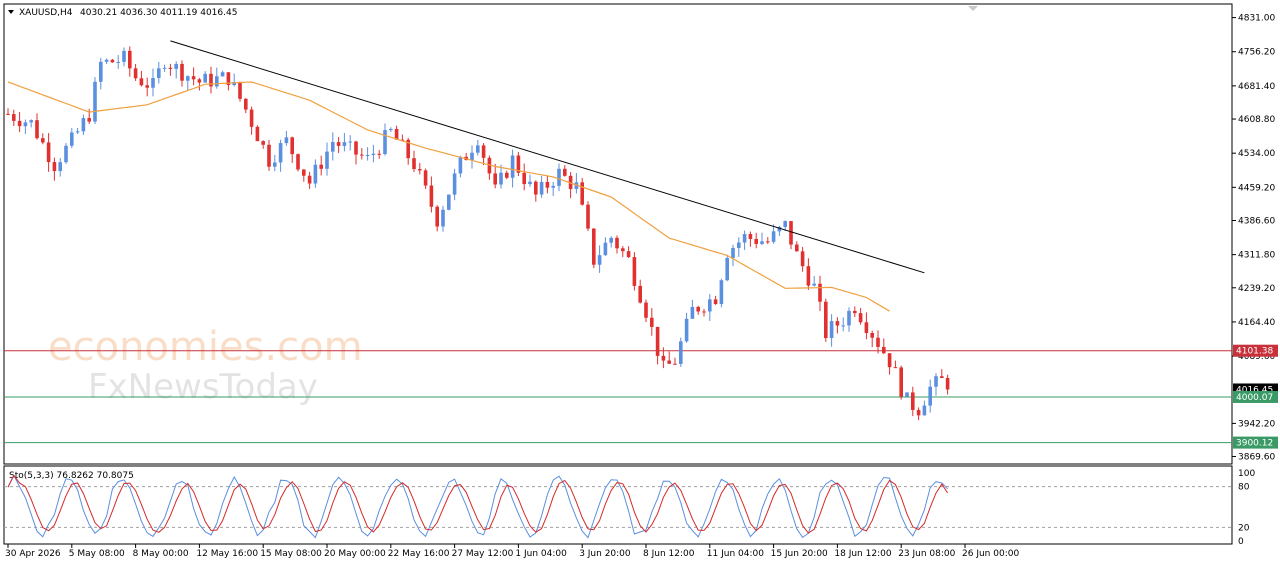 The image size is (1280, 567). Describe the element at coordinates (990, 554) in the screenshot. I see `time-tick-label: 26 Jun 00:00` at that location.